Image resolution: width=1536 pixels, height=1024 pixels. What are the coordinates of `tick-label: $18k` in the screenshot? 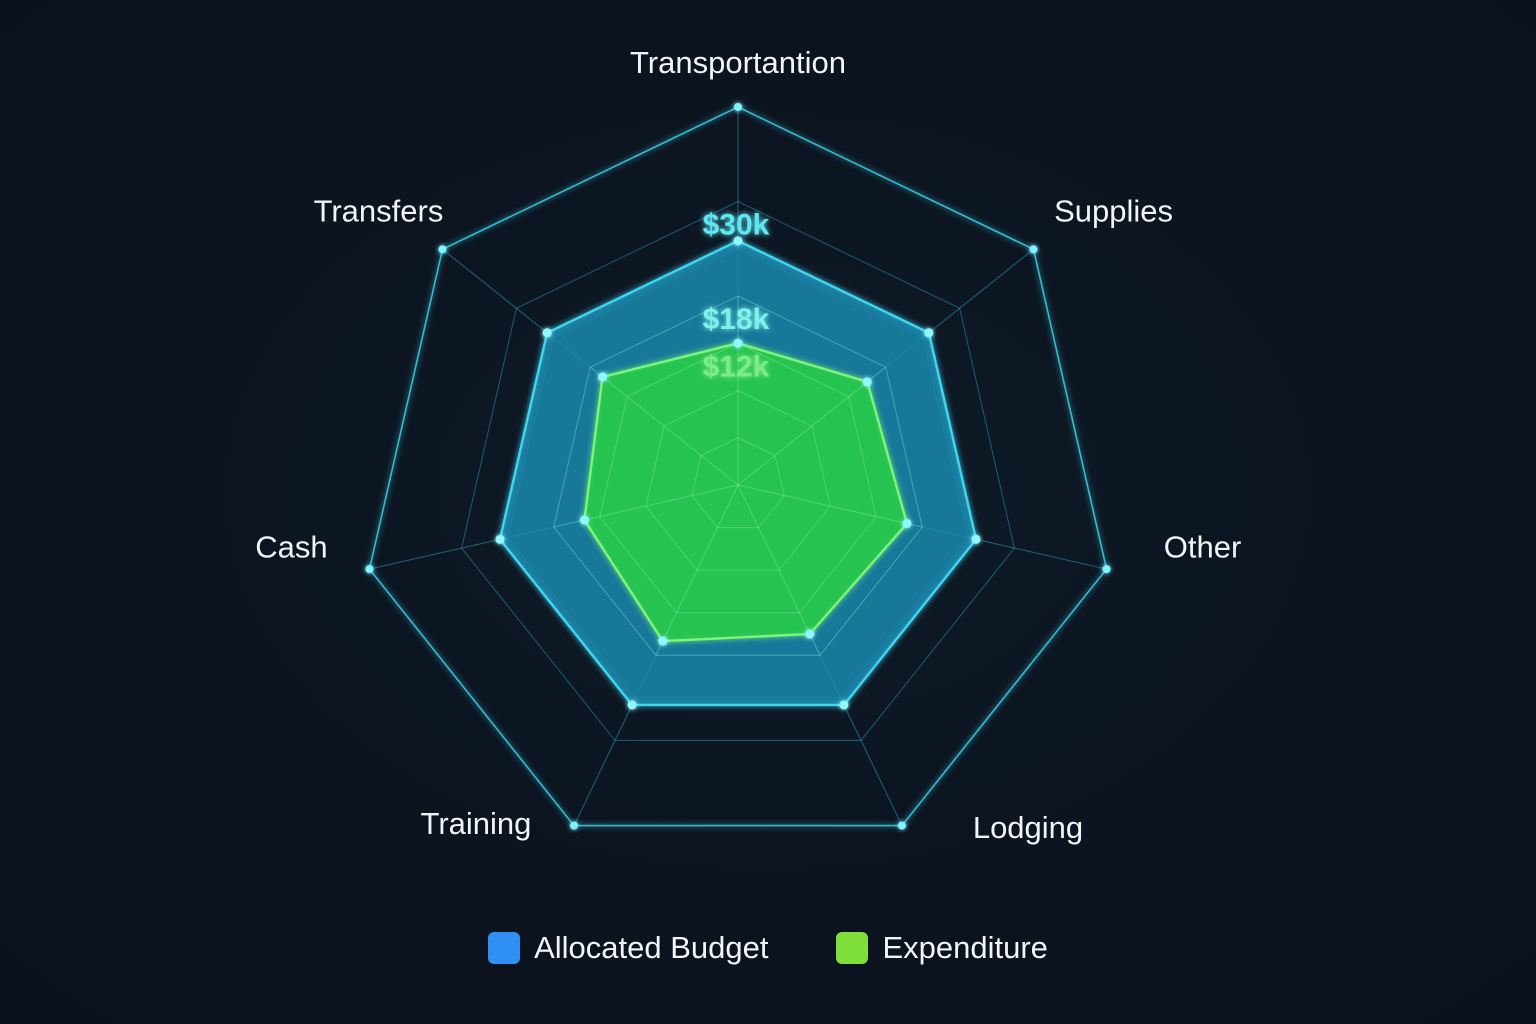 It's located at (736, 319).